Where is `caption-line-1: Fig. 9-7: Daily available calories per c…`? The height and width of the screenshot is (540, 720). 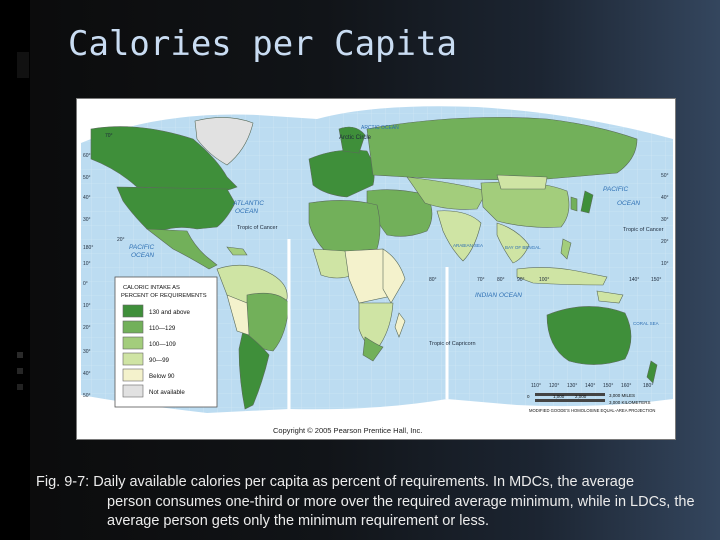
caption-line-1: Fig. 9-7: Daily available calories per c… is located at coordinates (335, 482).